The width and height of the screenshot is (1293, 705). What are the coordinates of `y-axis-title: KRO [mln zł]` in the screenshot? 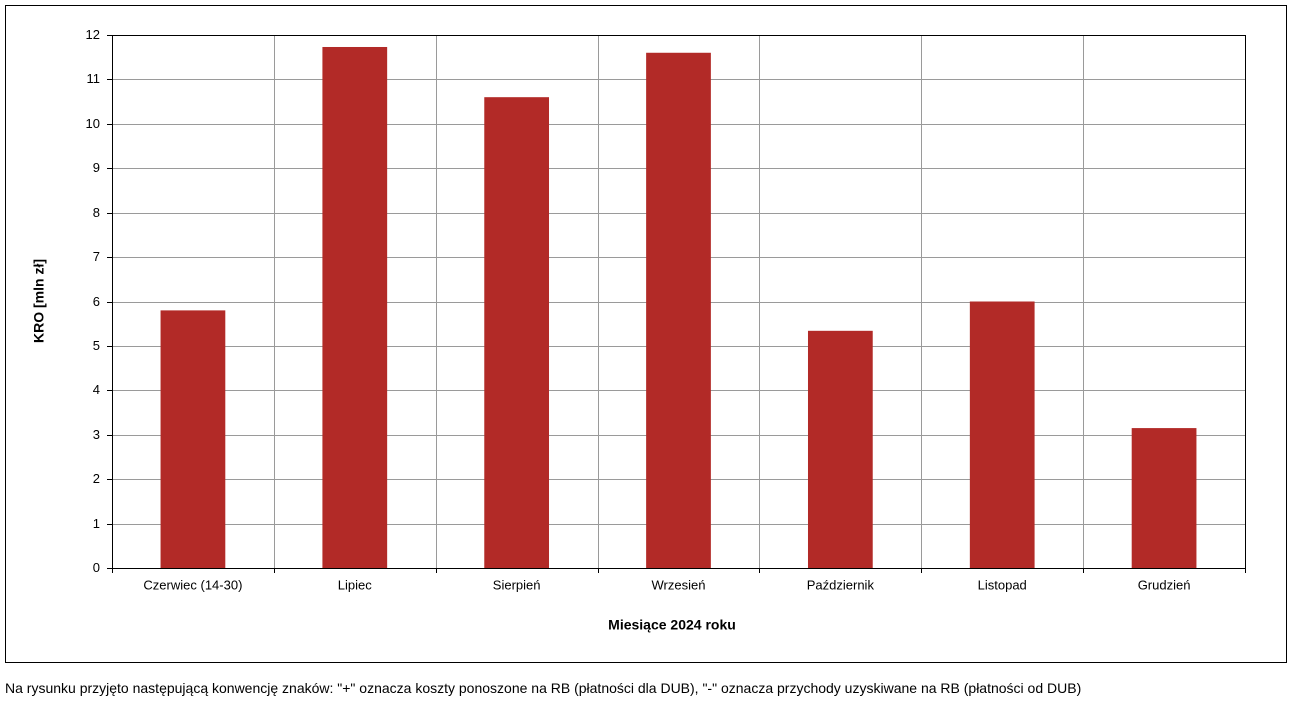 It's located at (39, 301).